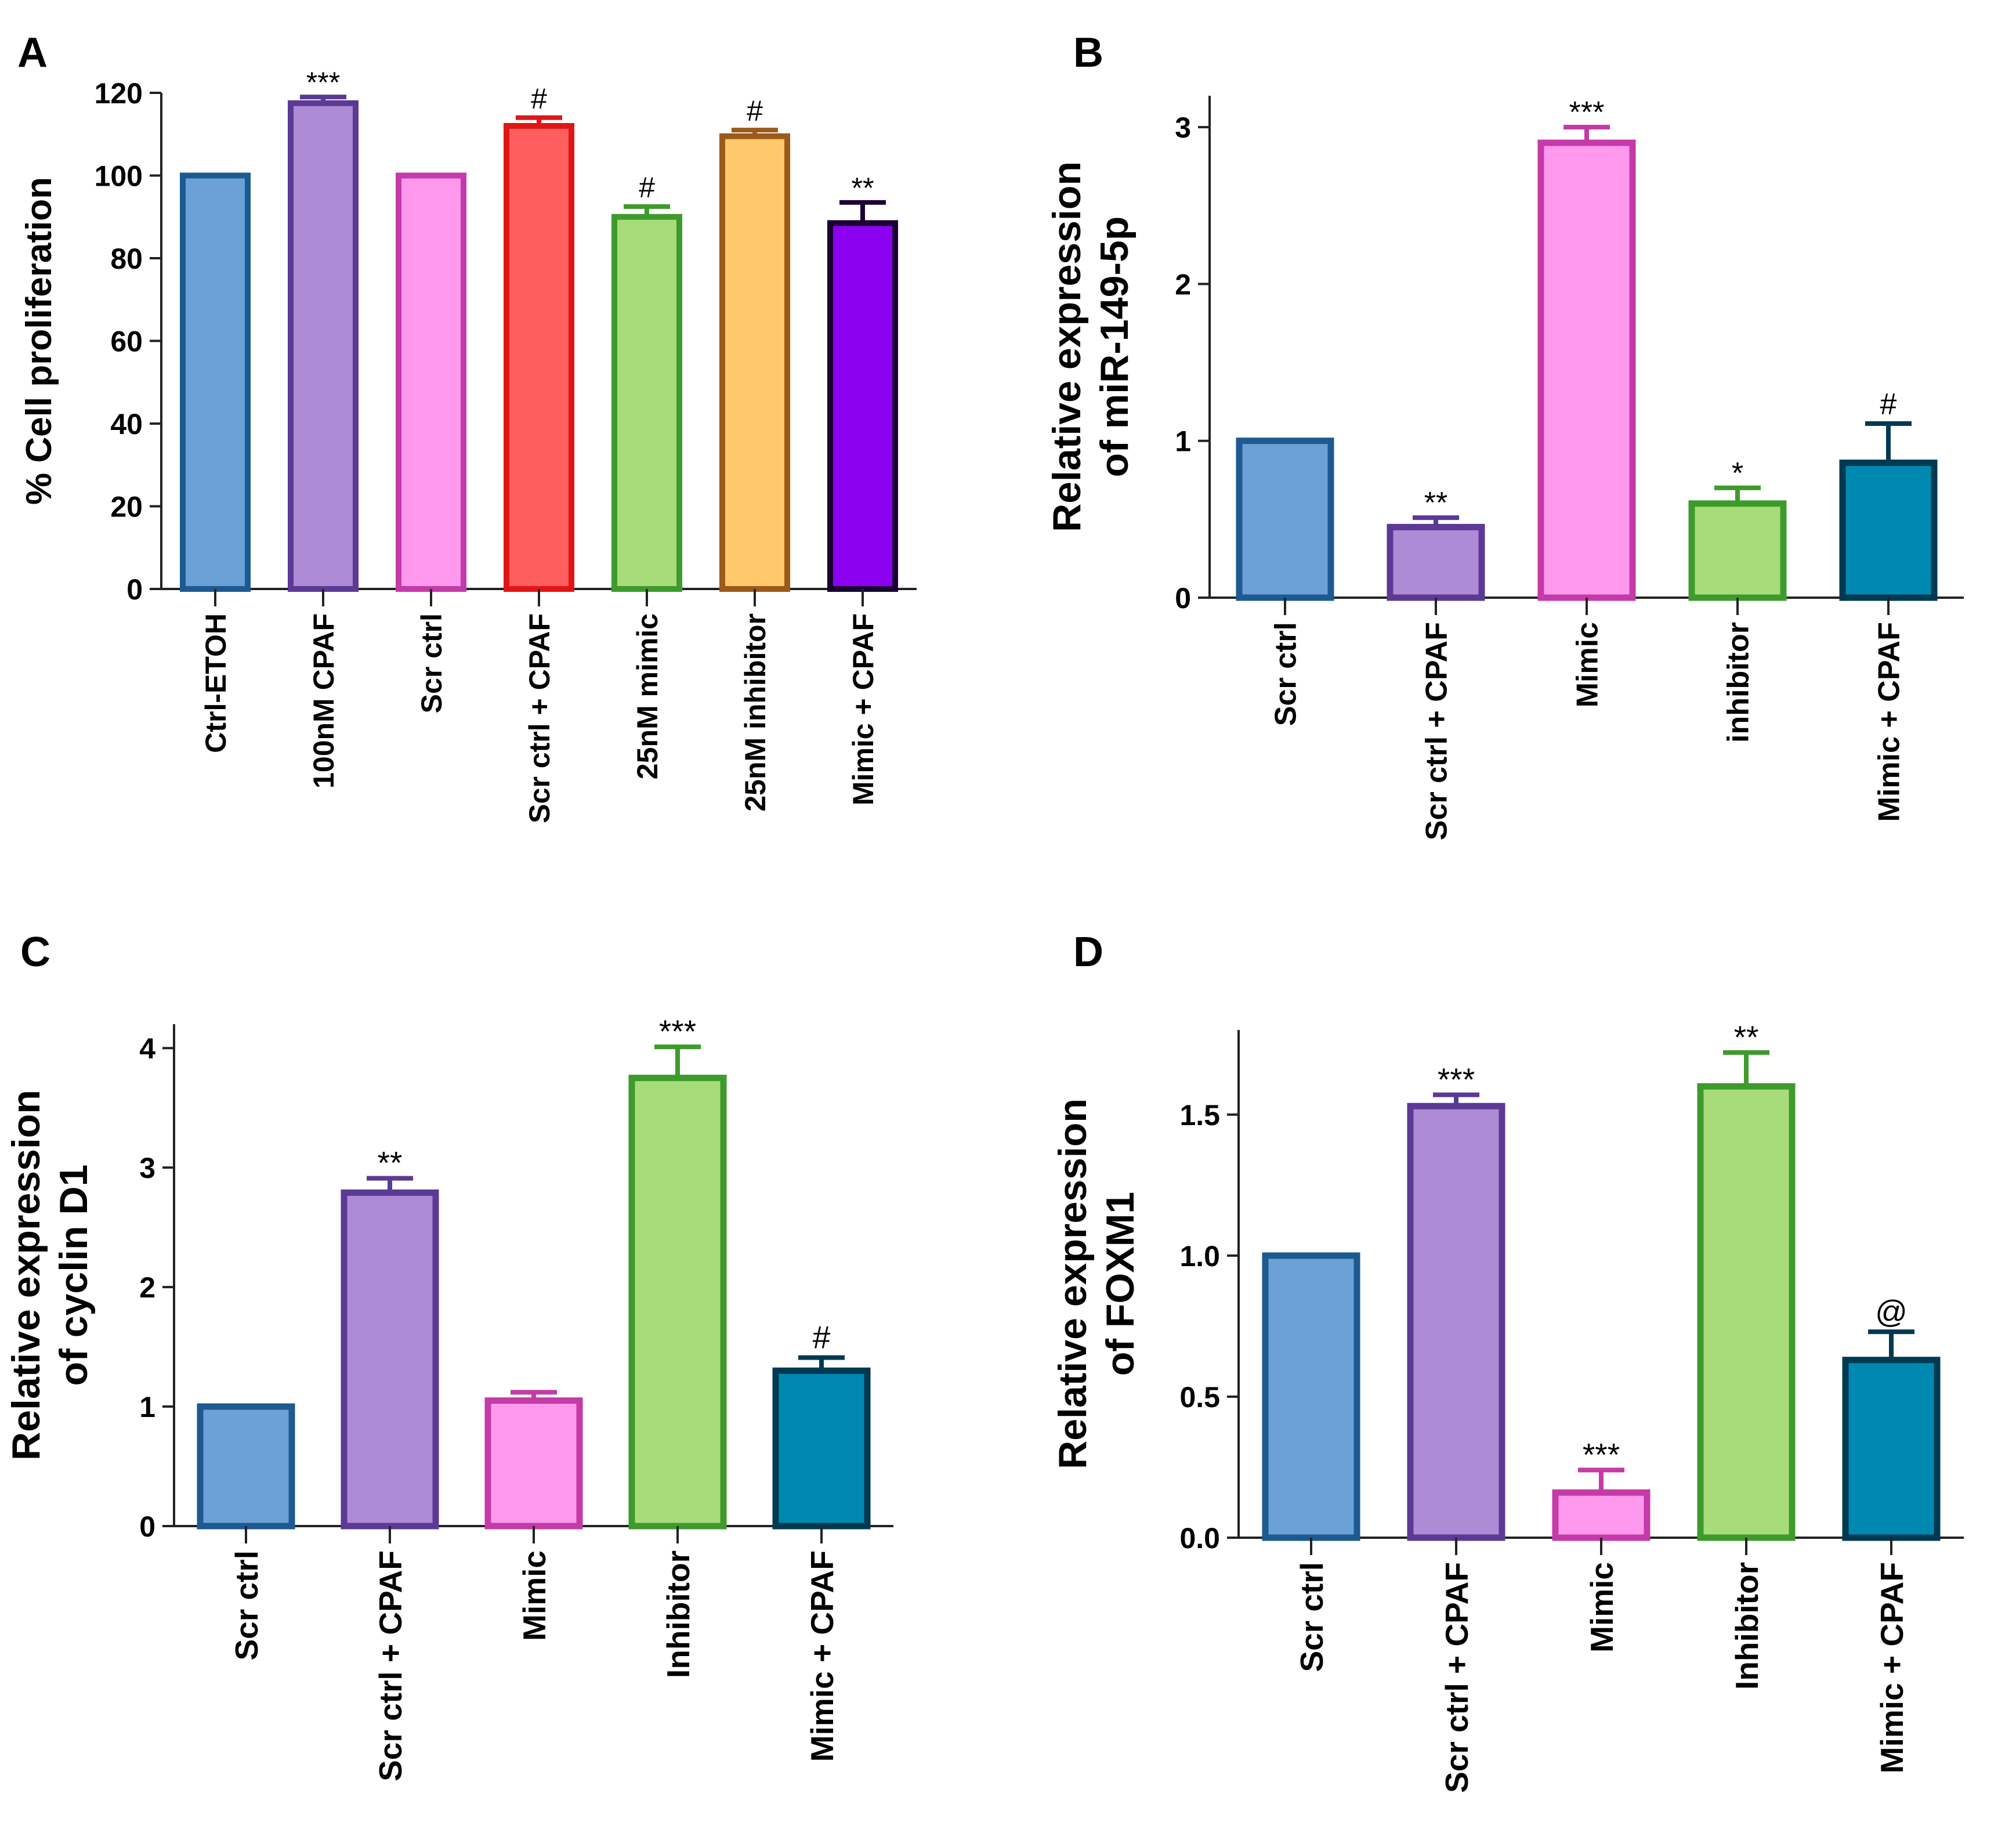 The width and height of the screenshot is (2016, 1840). I want to click on panel-label: A, so click(32, 53).